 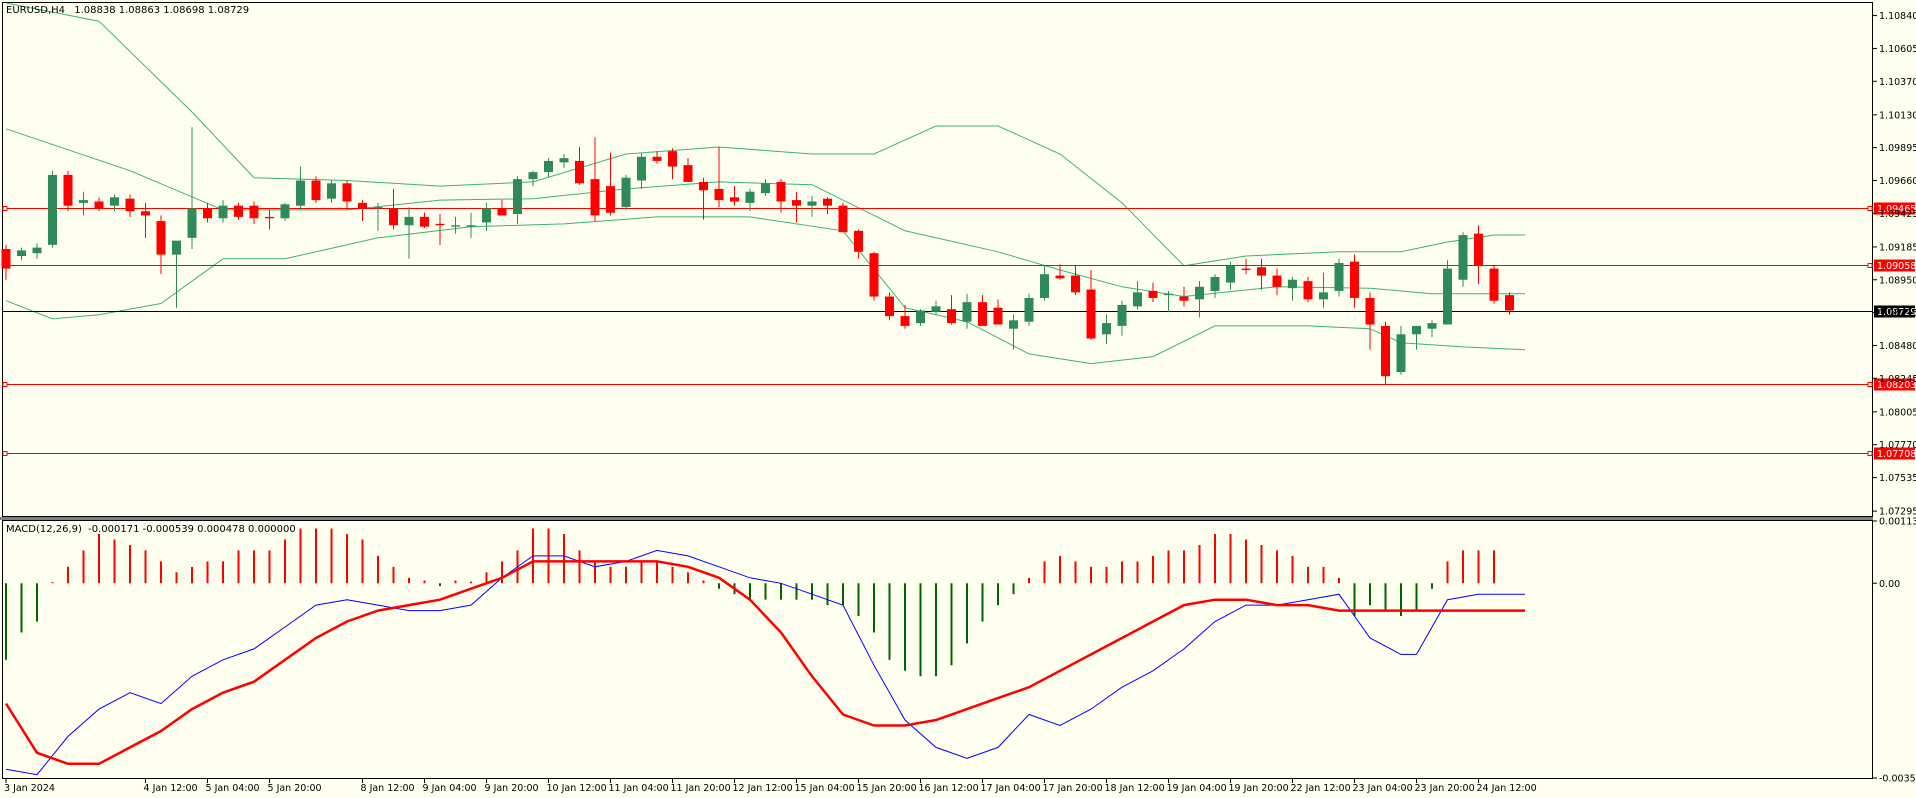 I want to click on time-tick-label: 10 Jan 12:00, so click(x=577, y=788).